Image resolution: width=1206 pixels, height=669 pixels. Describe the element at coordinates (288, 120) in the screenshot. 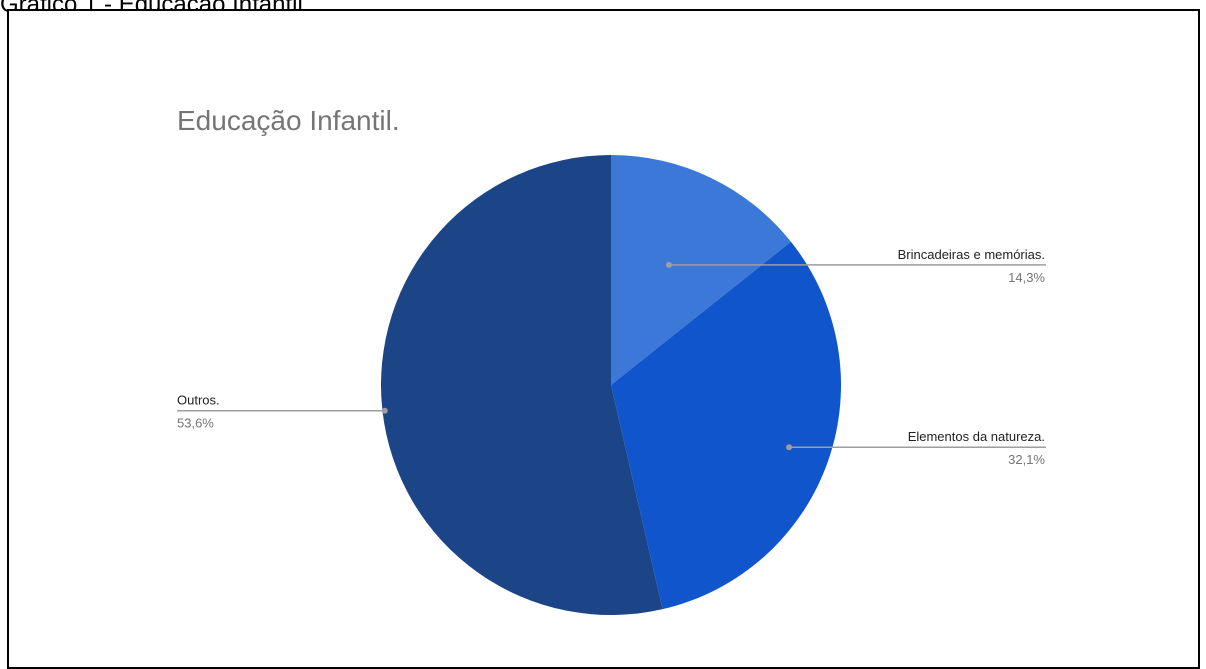

I see `chart-title: Educação Infantil.` at that location.